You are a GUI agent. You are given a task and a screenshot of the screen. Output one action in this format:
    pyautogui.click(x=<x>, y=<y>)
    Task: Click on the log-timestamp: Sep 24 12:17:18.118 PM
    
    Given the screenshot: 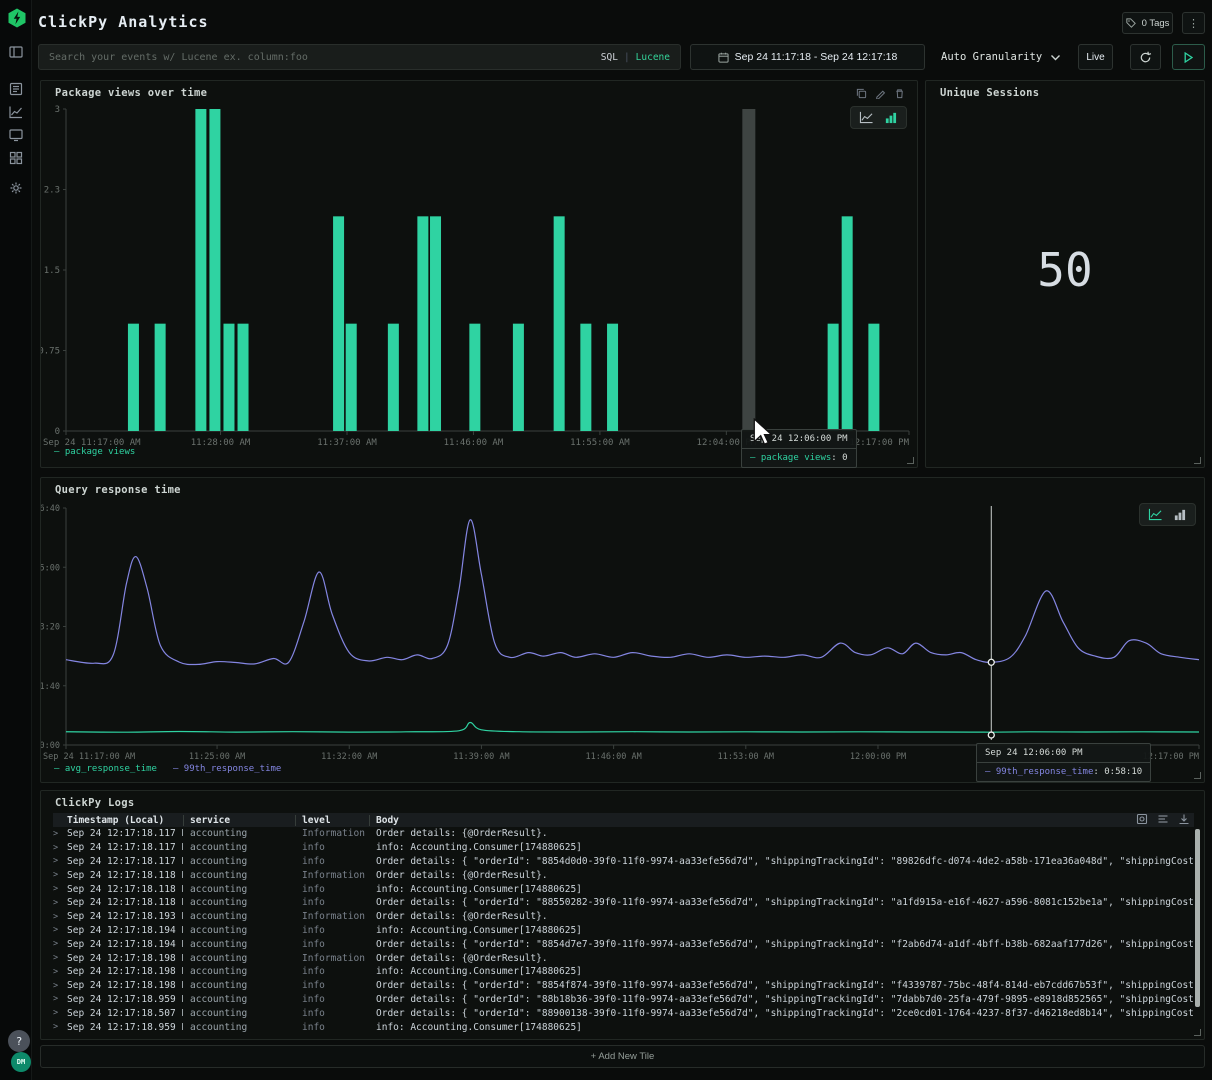 What is the action you would take?
    pyautogui.click(x=125, y=903)
    